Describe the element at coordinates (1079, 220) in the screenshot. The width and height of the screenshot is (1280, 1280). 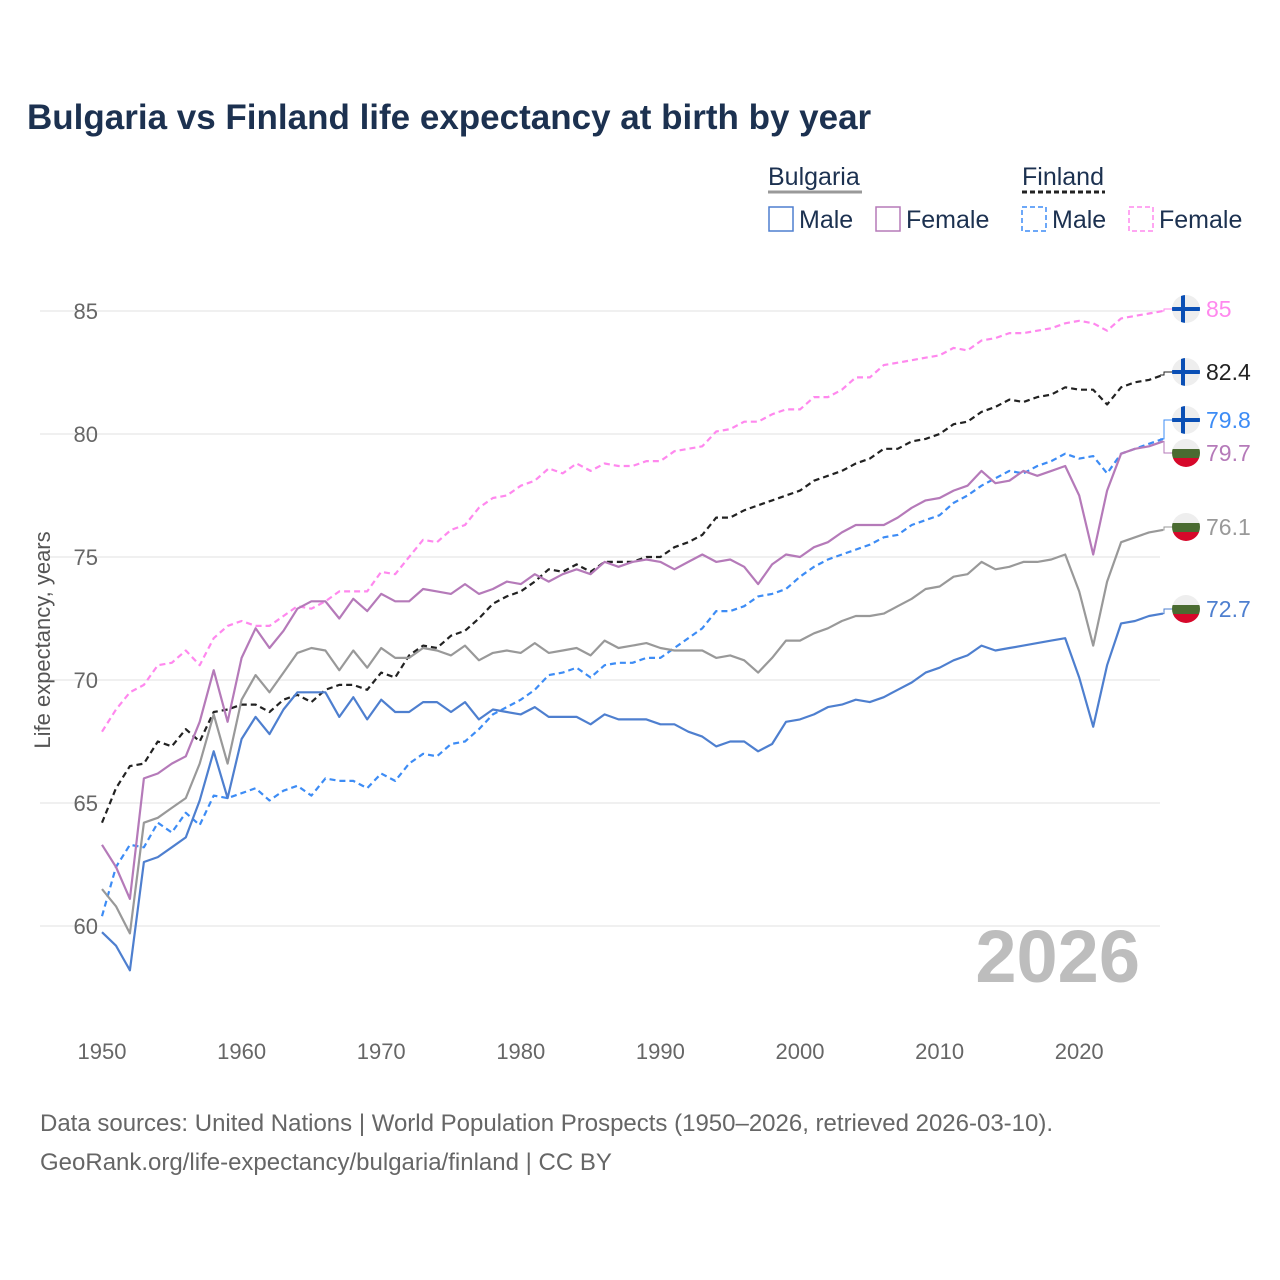
I see `legend-item-finland-male: Male` at that location.